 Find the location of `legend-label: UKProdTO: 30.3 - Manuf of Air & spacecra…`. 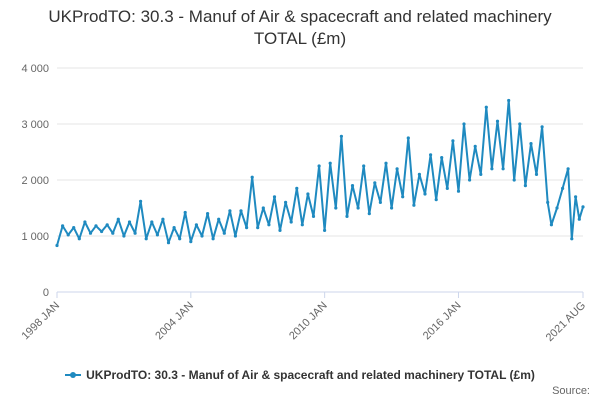

legend-label: UKProdTO: 30.3 - Manuf of Air & spacecra… is located at coordinates (310, 375).